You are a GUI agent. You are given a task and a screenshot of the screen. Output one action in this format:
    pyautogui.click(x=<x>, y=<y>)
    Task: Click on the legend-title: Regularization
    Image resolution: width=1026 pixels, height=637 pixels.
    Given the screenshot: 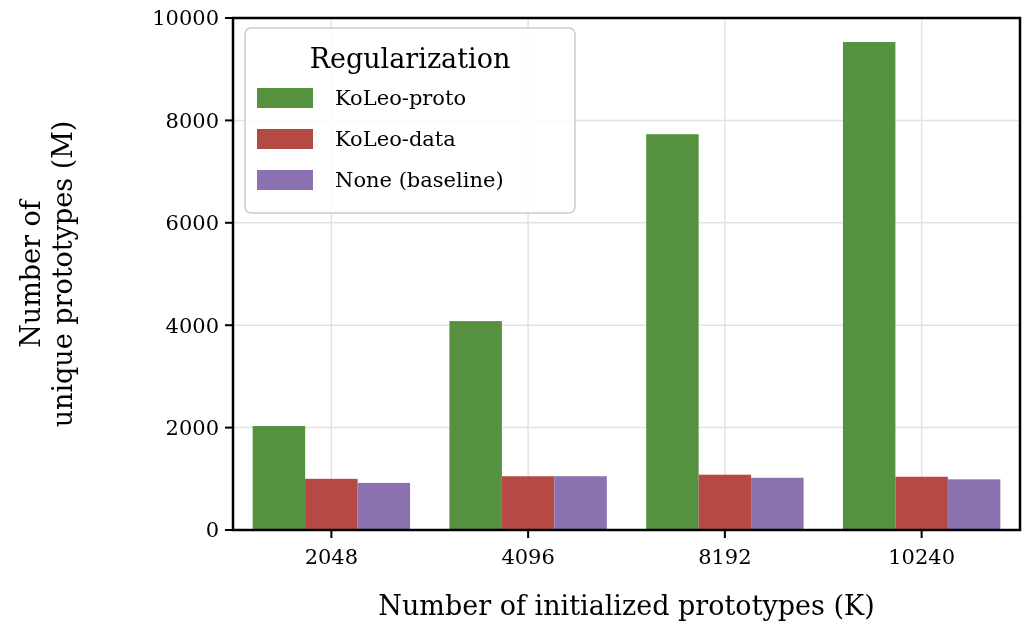 What is the action you would take?
    pyautogui.click(x=410, y=58)
    